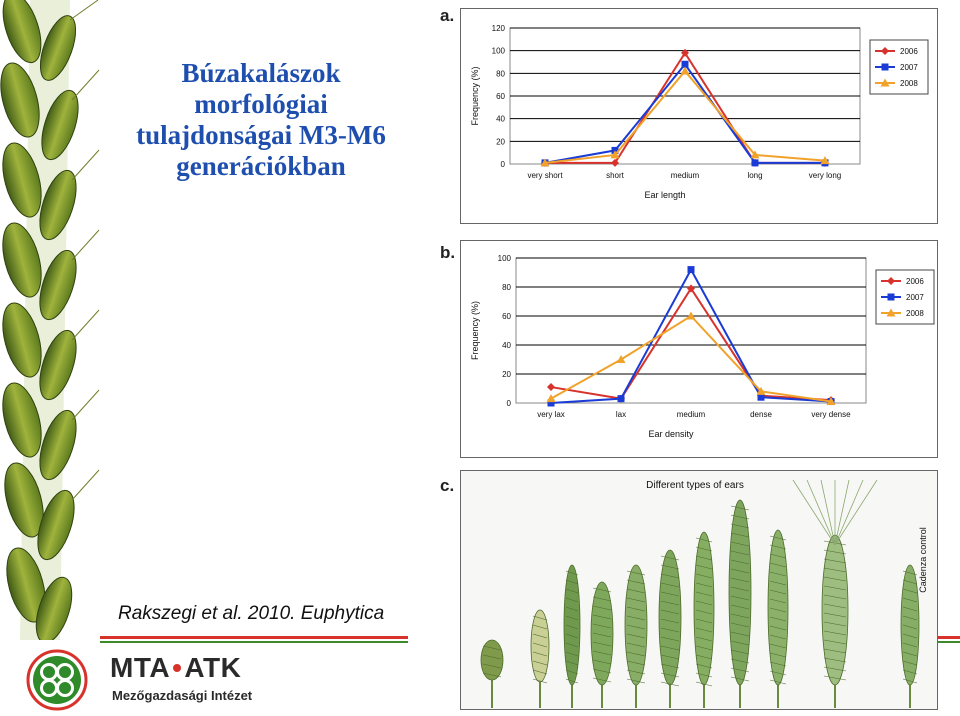 This screenshot has height=716, width=960. I want to click on panel-label-b: b., so click(448, 252).